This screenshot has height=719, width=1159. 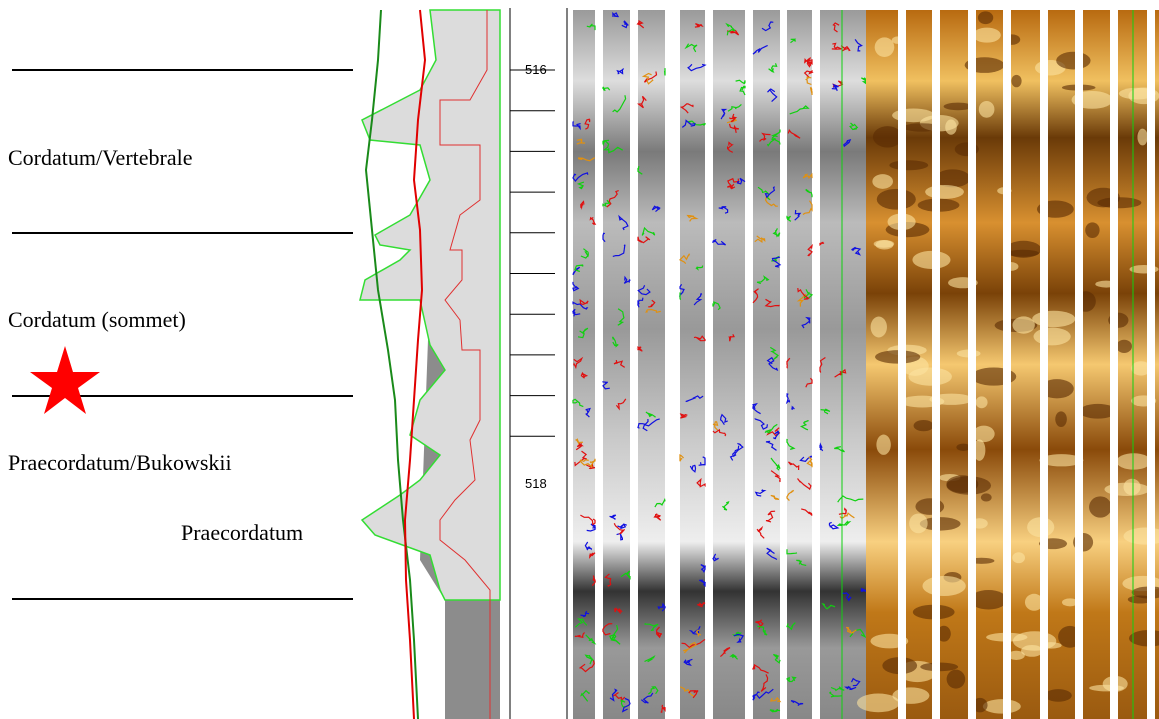 What do you see at coordinates (415, 364) in the screenshot?
I see `log-curve-red` at bounding box center [415, 364].